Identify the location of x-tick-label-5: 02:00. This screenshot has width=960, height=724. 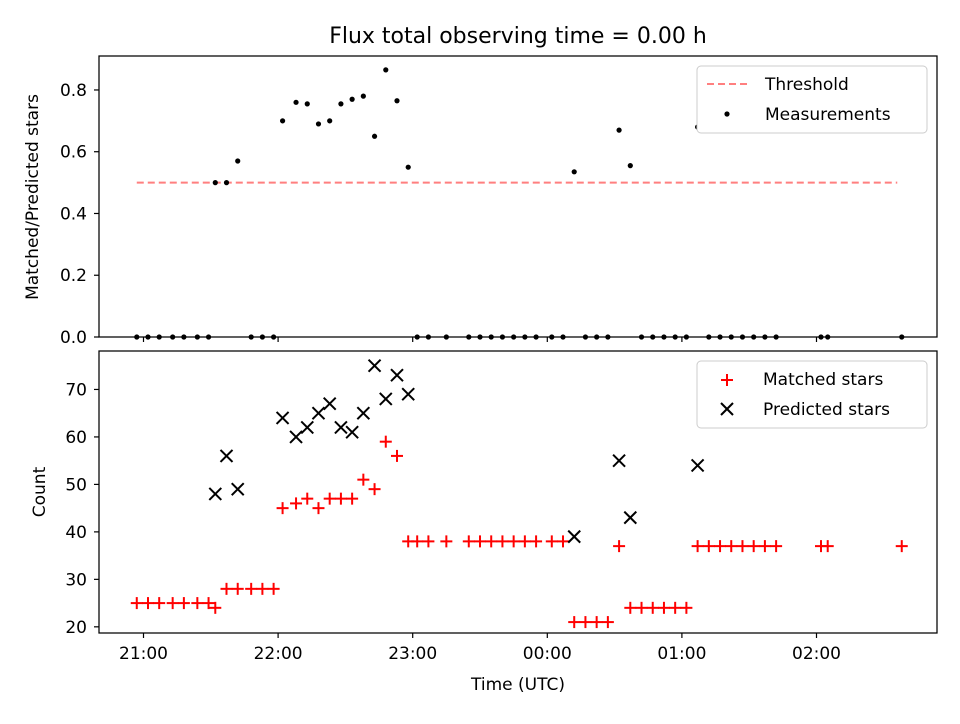
(816, 654).